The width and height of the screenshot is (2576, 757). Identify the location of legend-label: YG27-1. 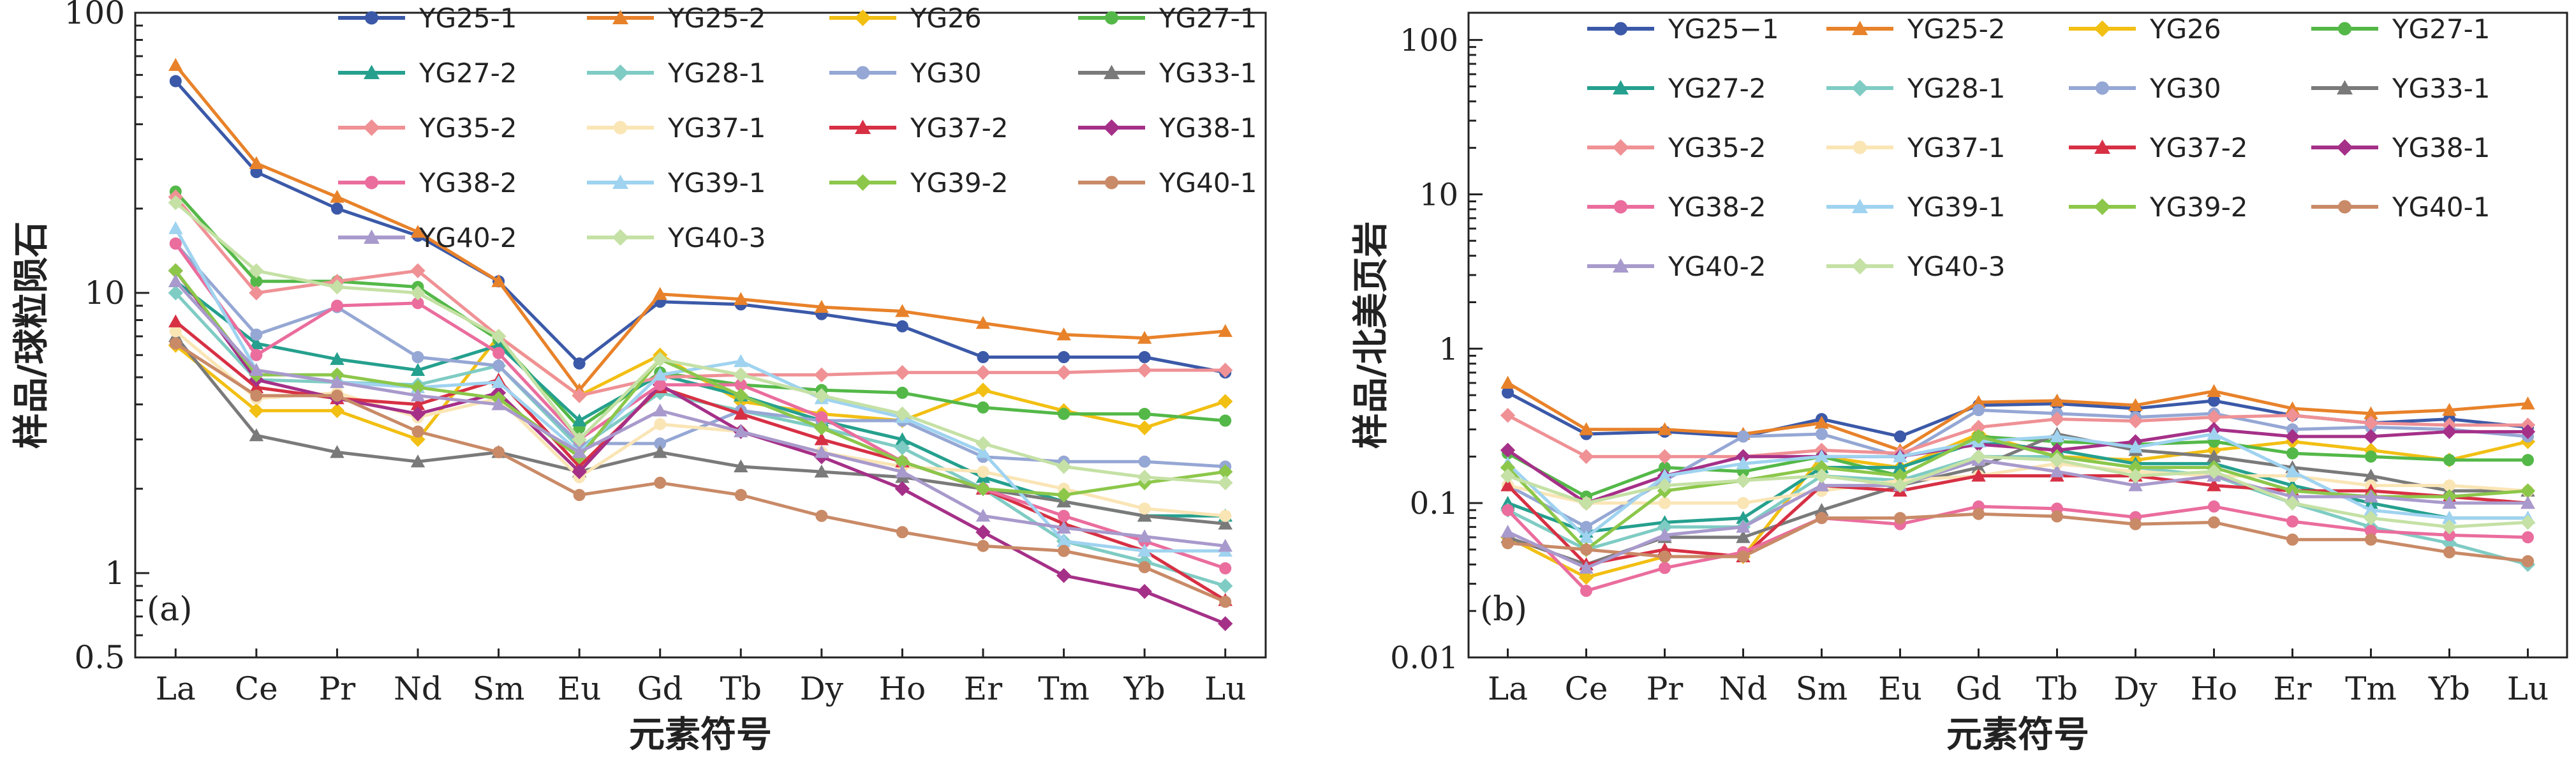
(1207, 18).